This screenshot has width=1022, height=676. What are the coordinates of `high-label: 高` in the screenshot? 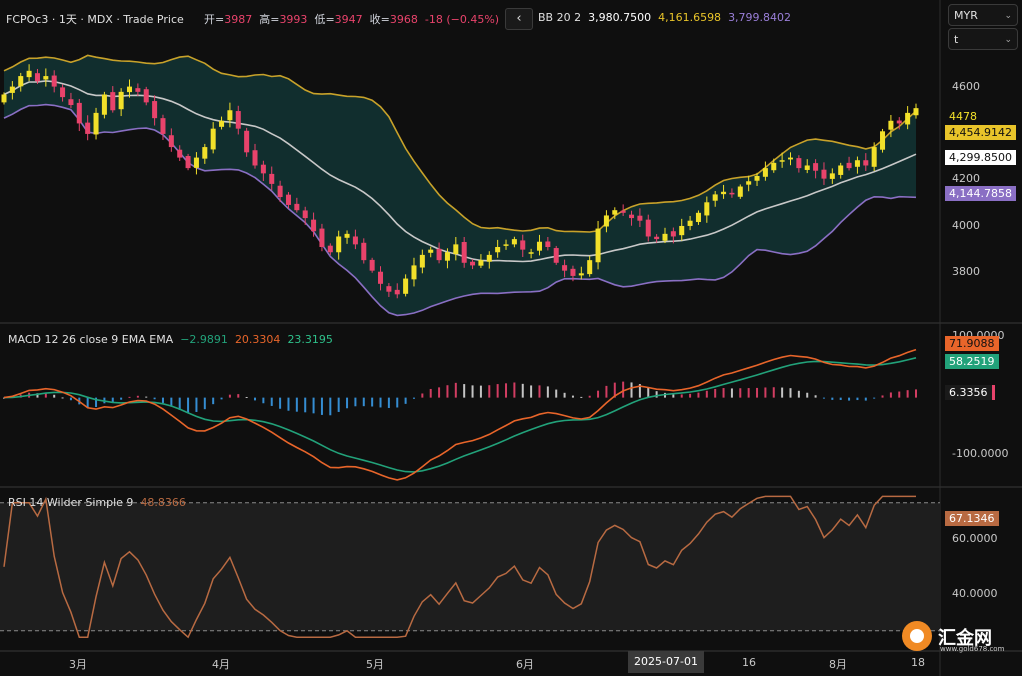 It's located at (265, 19).